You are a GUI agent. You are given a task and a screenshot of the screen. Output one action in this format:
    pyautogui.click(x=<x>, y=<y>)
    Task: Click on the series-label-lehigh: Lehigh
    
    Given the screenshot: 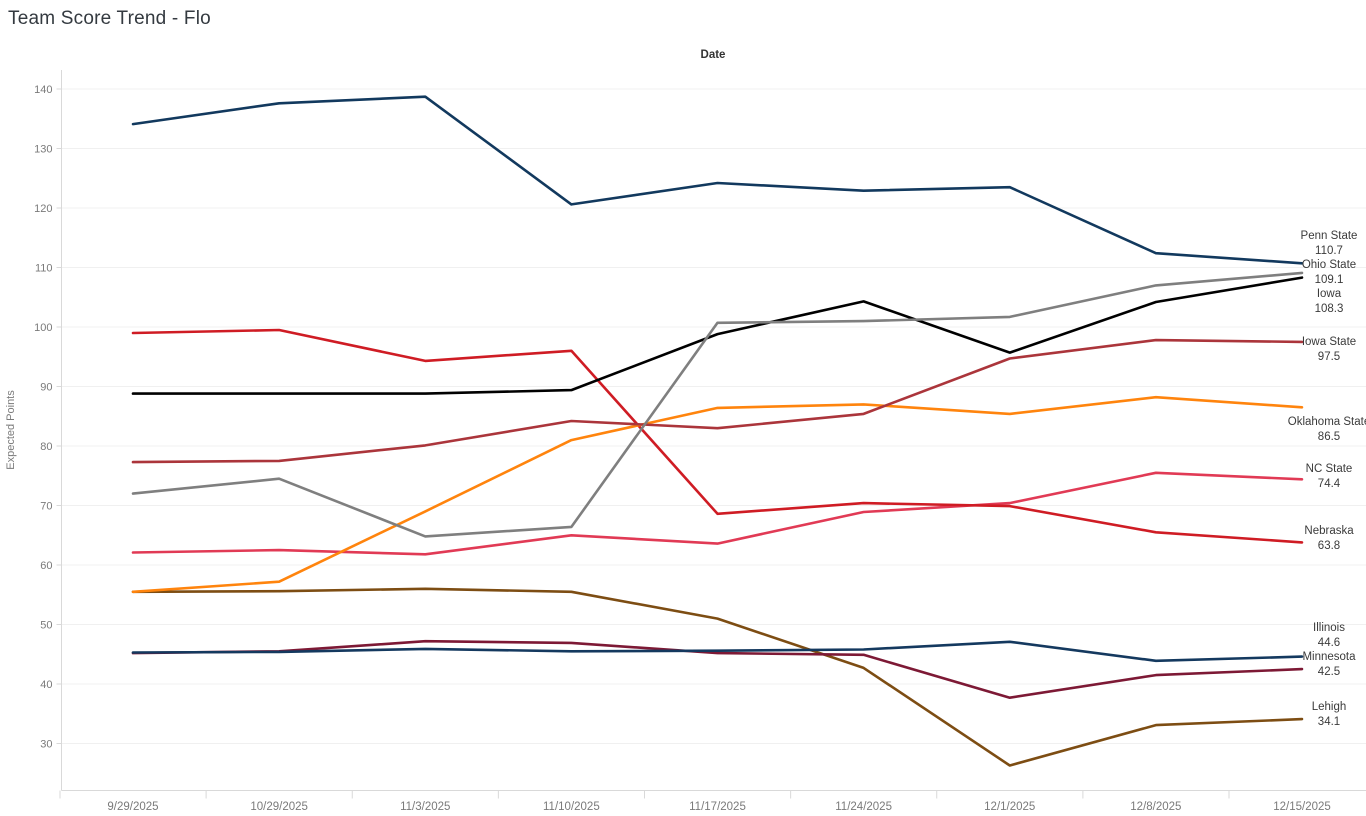 What is the action you would take?
    pyautogui.click(x=1329, y=707)
    